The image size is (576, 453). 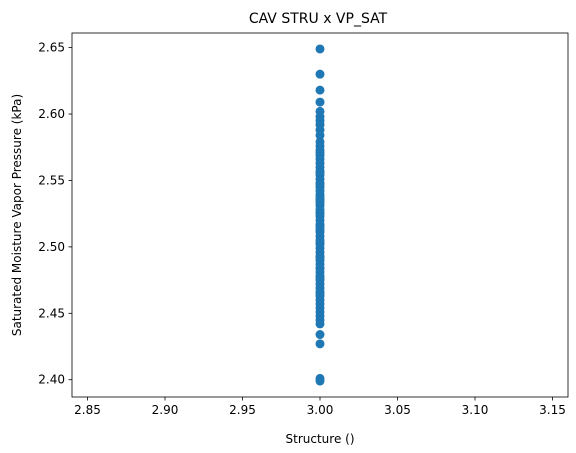 I want to click on y-tick-label: 2.55, so click(x=51, y=180).